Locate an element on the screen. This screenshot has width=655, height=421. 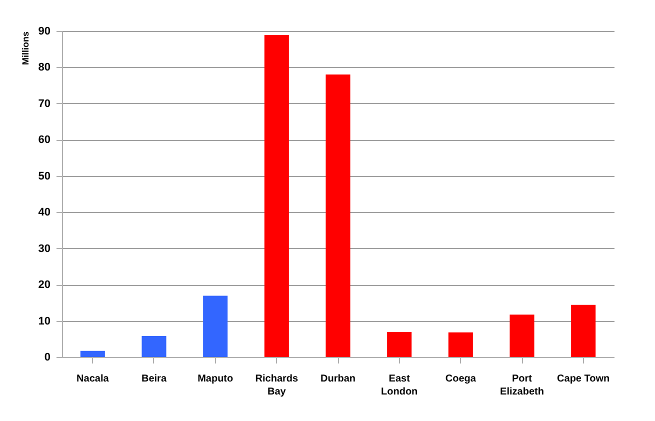
y-axis-title: Millions is located at coordinates (25, 48).